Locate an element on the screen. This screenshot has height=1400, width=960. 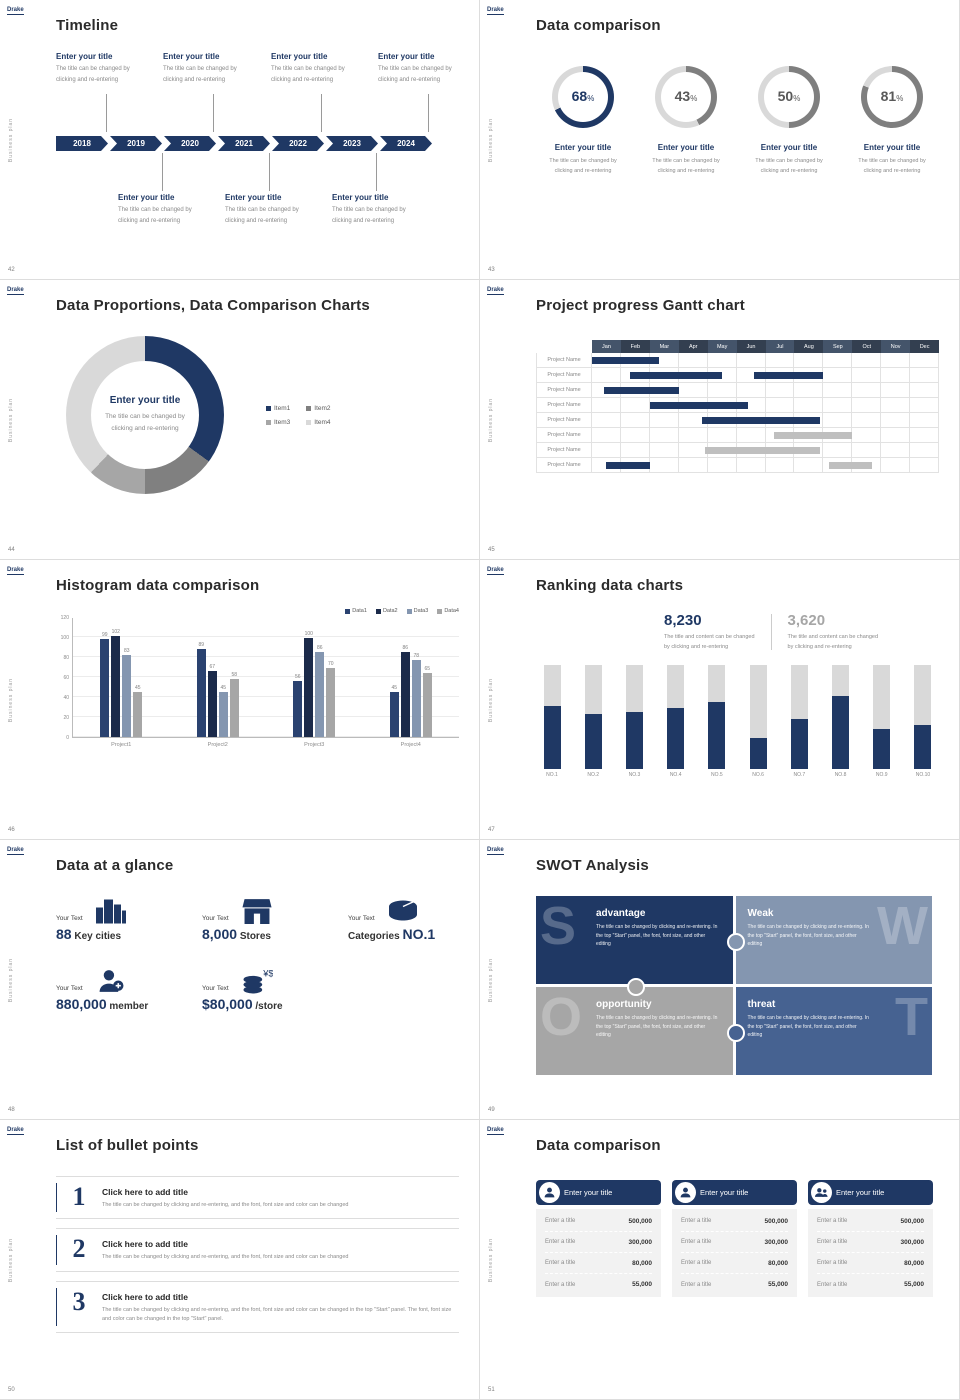
year-chevron: 2024 is located at coordinates (406, 143).